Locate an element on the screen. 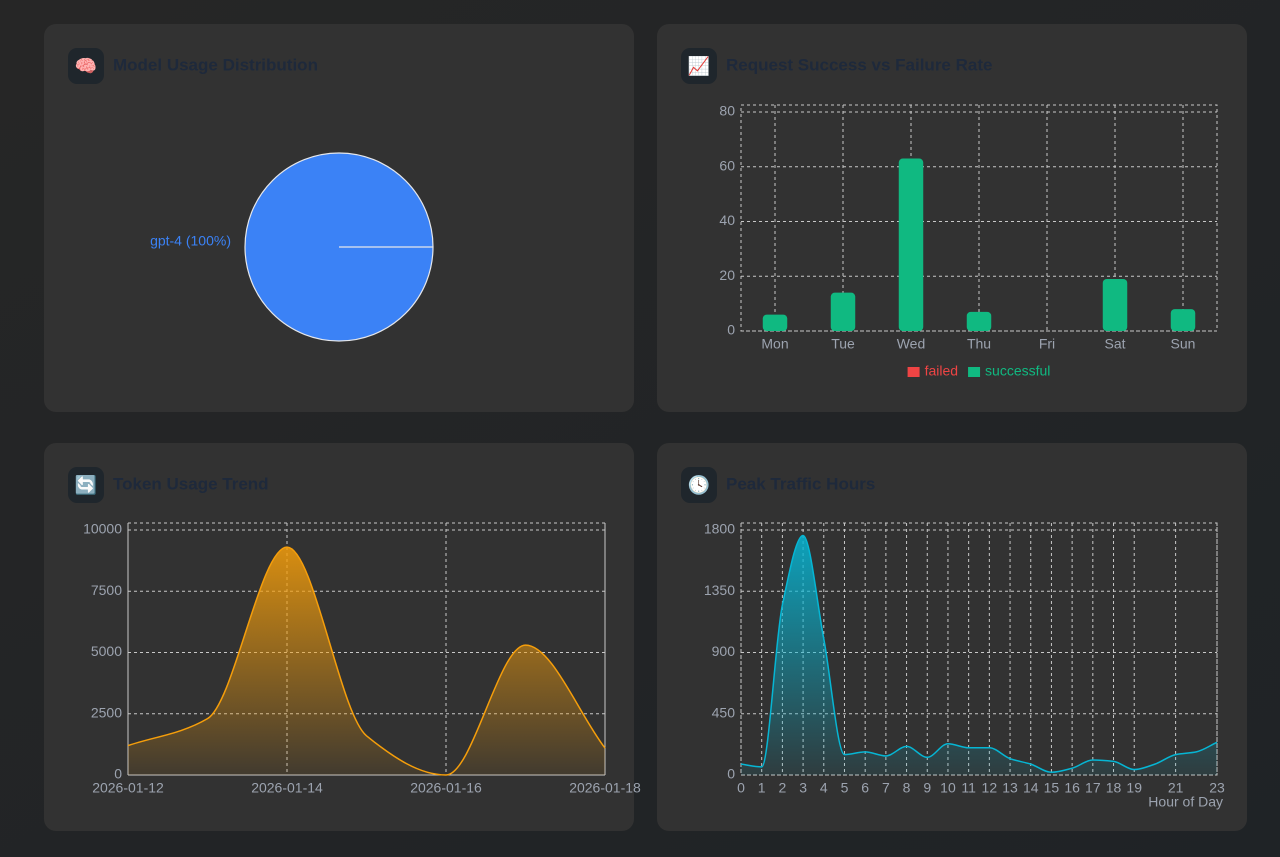 This screenshot has height=857, width=1280. legend-label: successful is located at coordinates (1017, 371).